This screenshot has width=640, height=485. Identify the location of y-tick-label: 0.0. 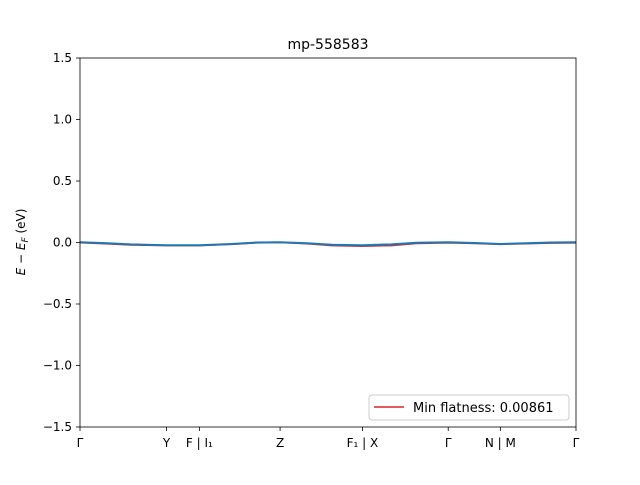
(62, 243).